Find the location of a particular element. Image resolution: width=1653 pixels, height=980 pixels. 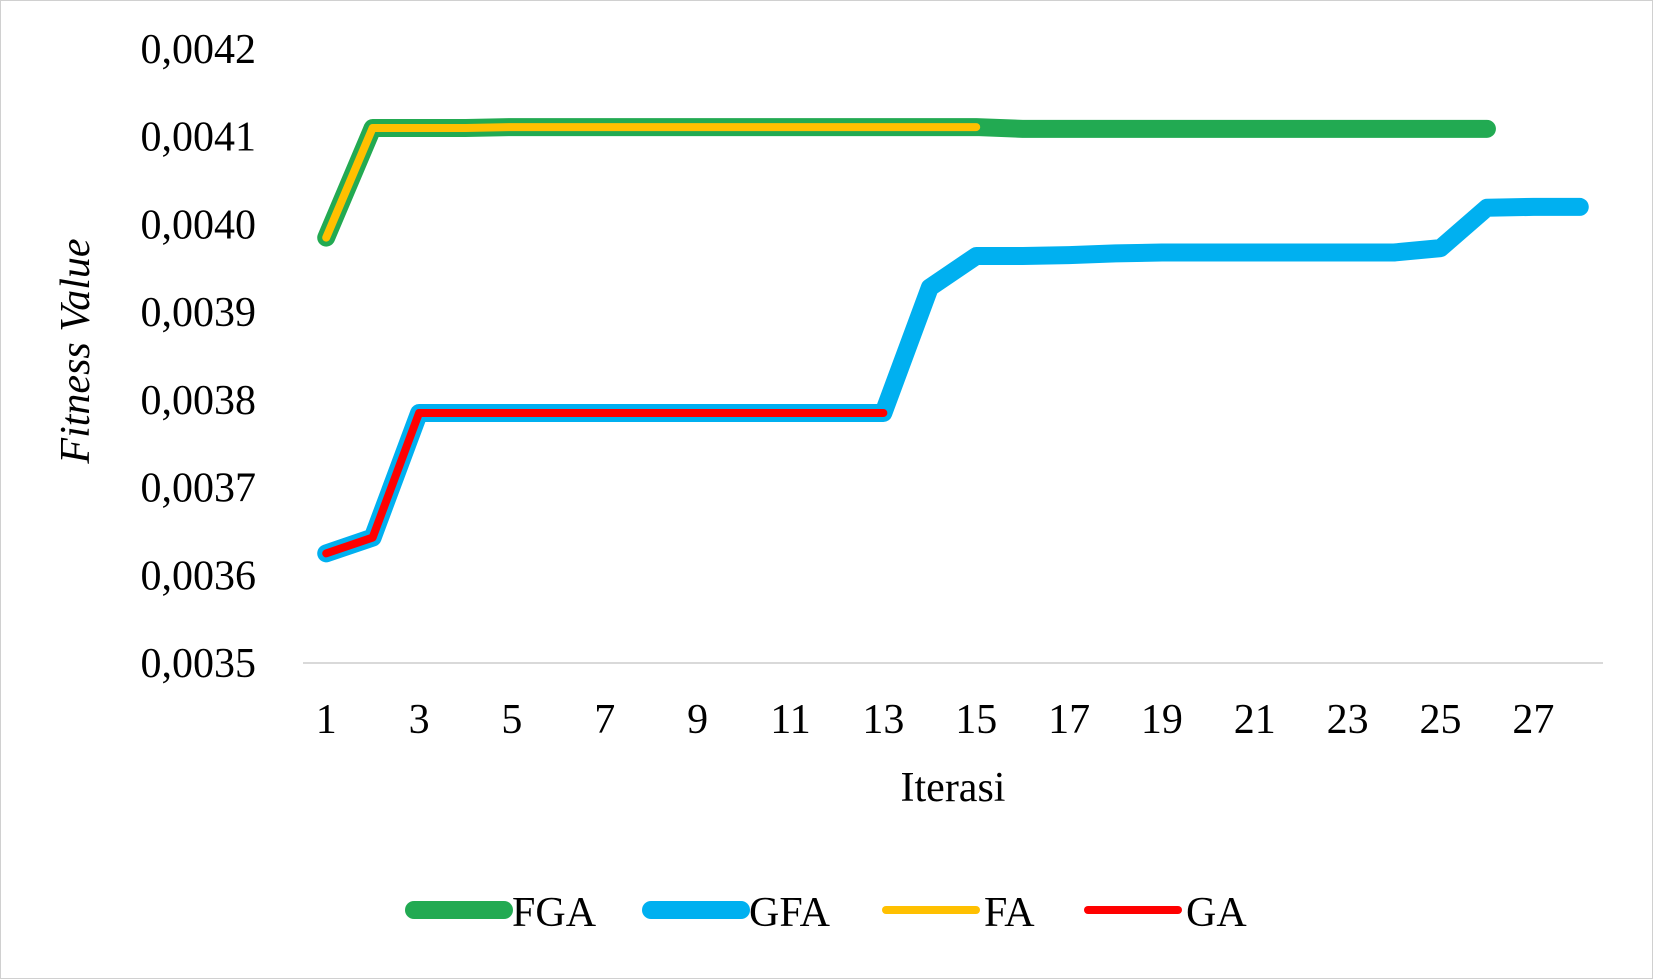

x-tick-label: 25 is located at coordinates (1441, 720).